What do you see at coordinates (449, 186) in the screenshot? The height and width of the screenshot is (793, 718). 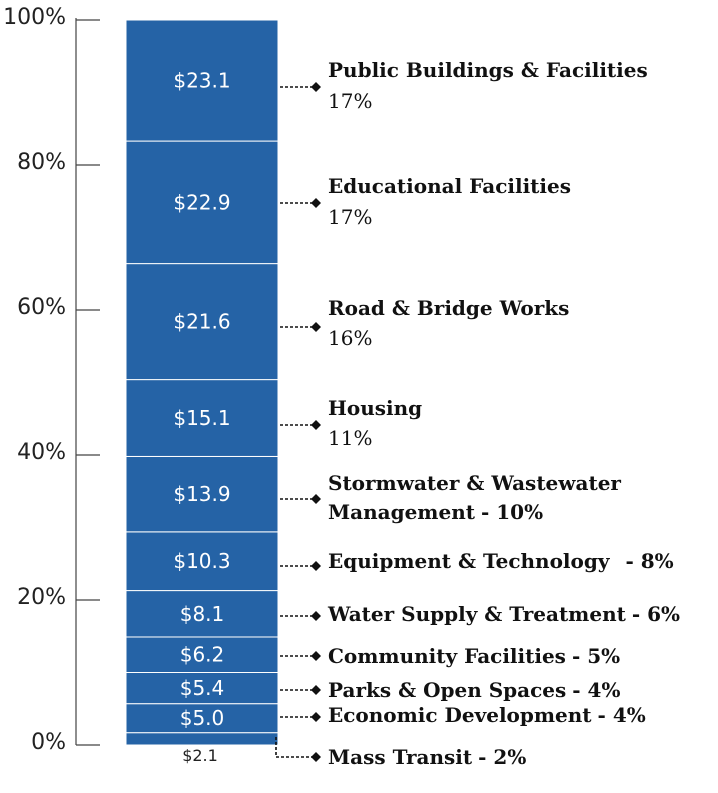 I see `category-name: Educational Facilities` at bounding box center [449, 186].